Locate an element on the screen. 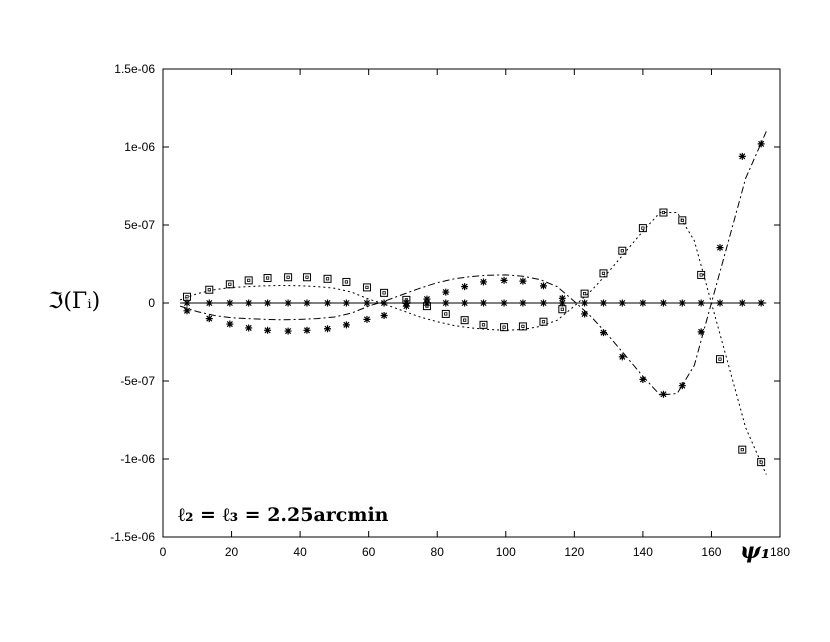 The height and width of the screenshot is (642, 830). x-axis-label: ψ₁ is located at coordinates (755, 551).